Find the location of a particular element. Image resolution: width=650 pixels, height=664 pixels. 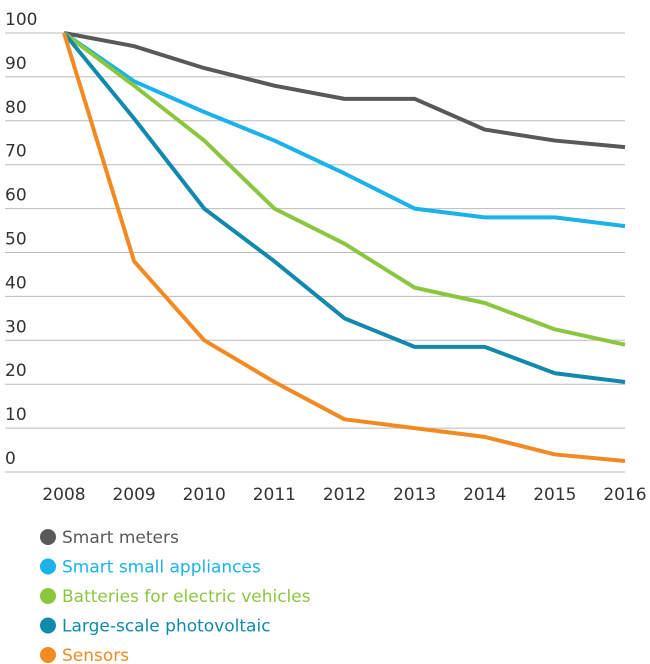

y-tick-label: 100 is located at coordinates (21, 20).